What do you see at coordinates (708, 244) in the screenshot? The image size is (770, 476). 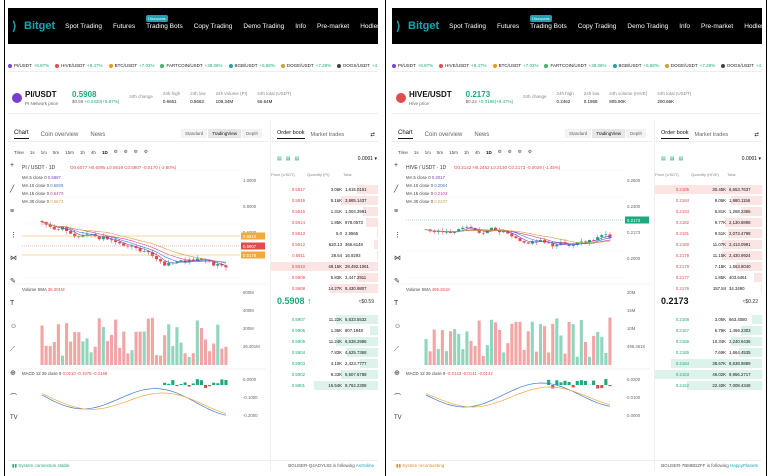 I see `ask-row: 0.2180 11.07K 2,413.0991` at bounding box center [708, 244].